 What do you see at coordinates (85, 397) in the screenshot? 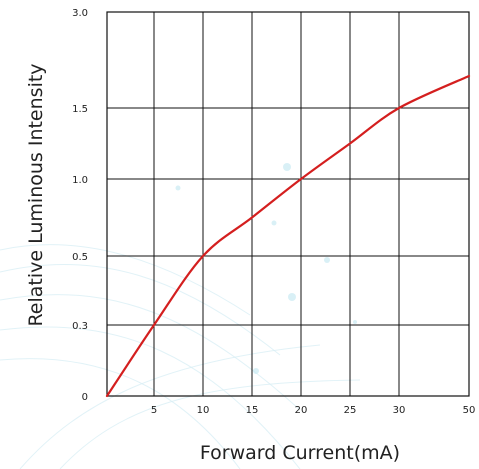
I see `y-tick-label: 0` at bounding box center [85, 397].